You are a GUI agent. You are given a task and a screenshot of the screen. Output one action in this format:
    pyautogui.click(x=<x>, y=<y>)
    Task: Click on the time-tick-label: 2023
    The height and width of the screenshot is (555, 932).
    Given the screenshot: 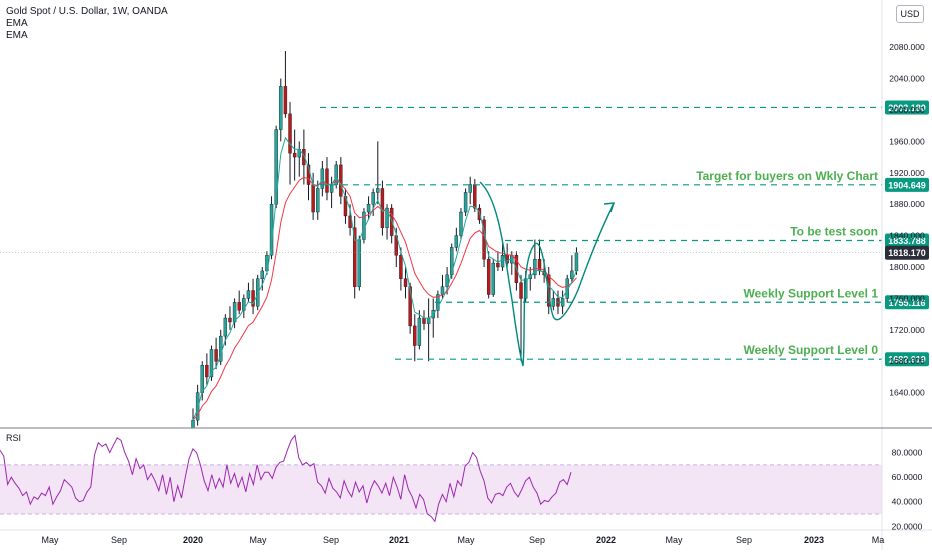 What is the action you would take?
    pyautogui.click(x=814, y=540)
    